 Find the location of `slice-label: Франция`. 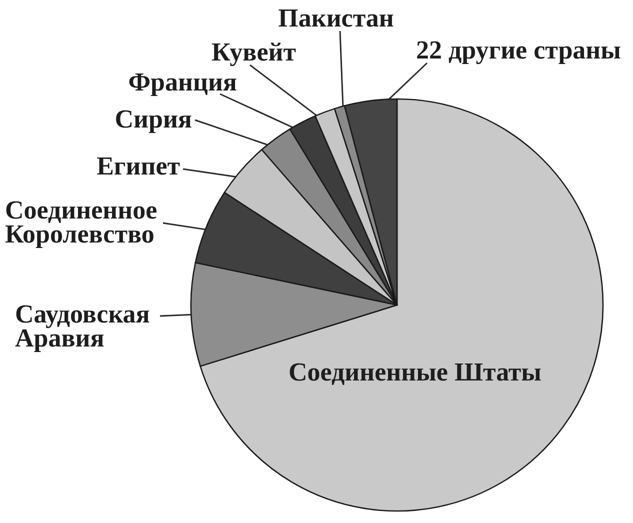

slice-label: Франция is located at coordinates (182, 82).